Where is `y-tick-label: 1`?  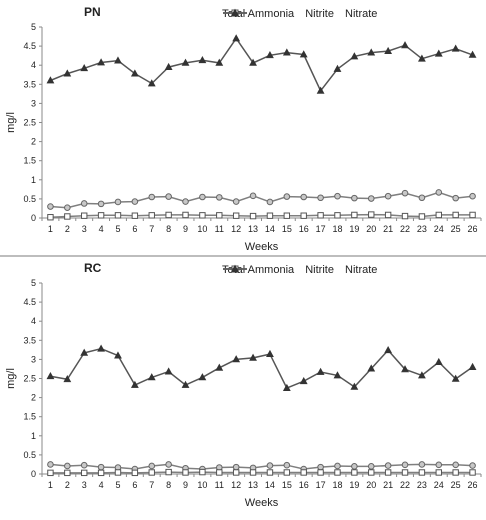
y-tick-label: 1 is located at coordinates (33, 180).